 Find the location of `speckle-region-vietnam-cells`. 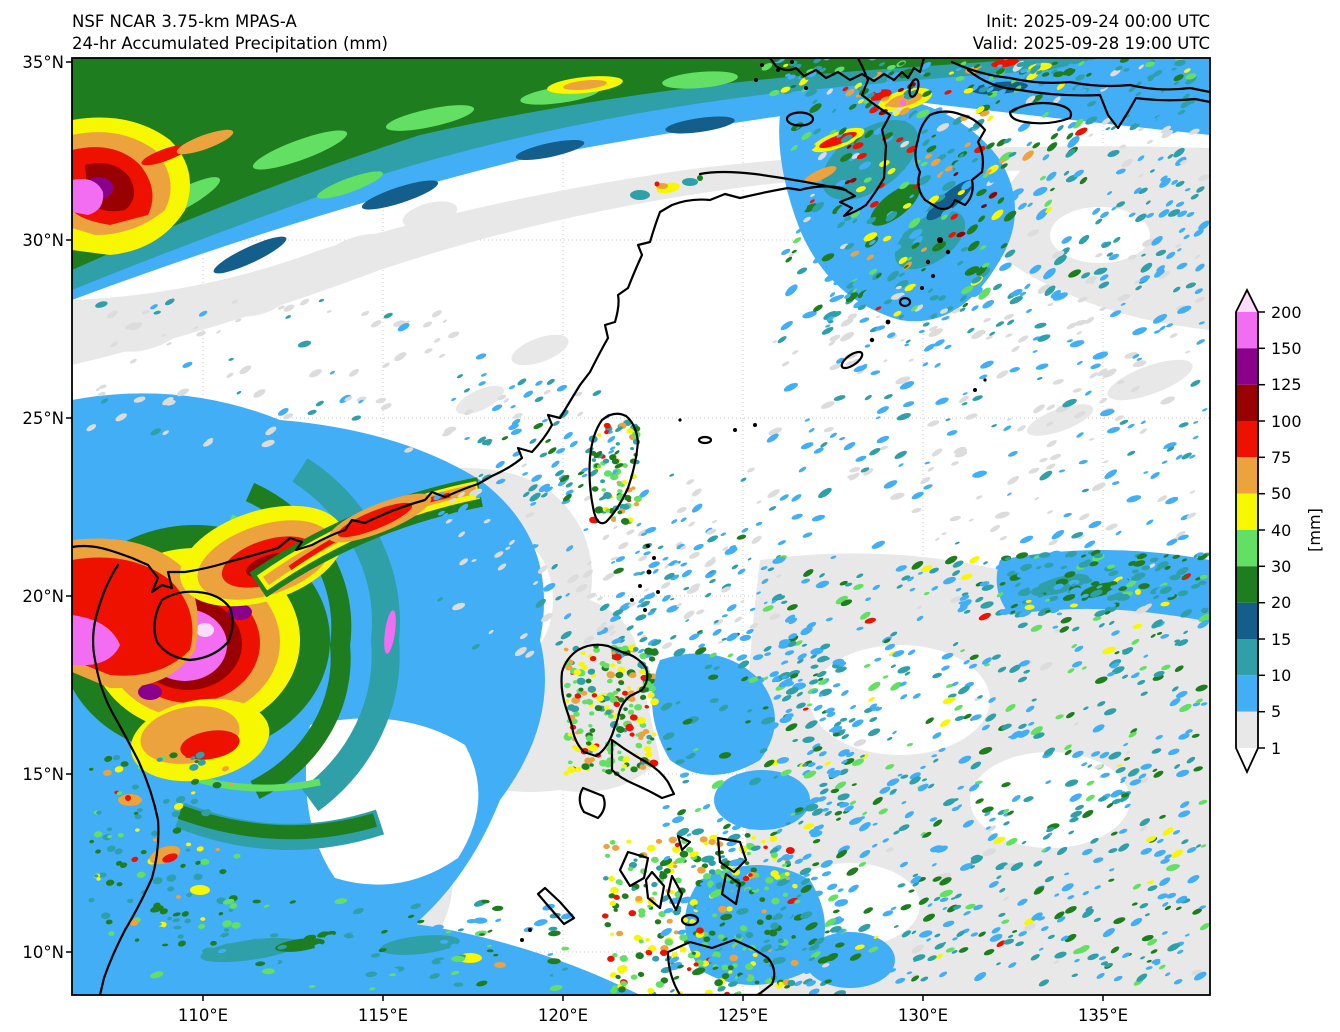

speckle-region-vietnam-cells is located at coordinates (164, 849).